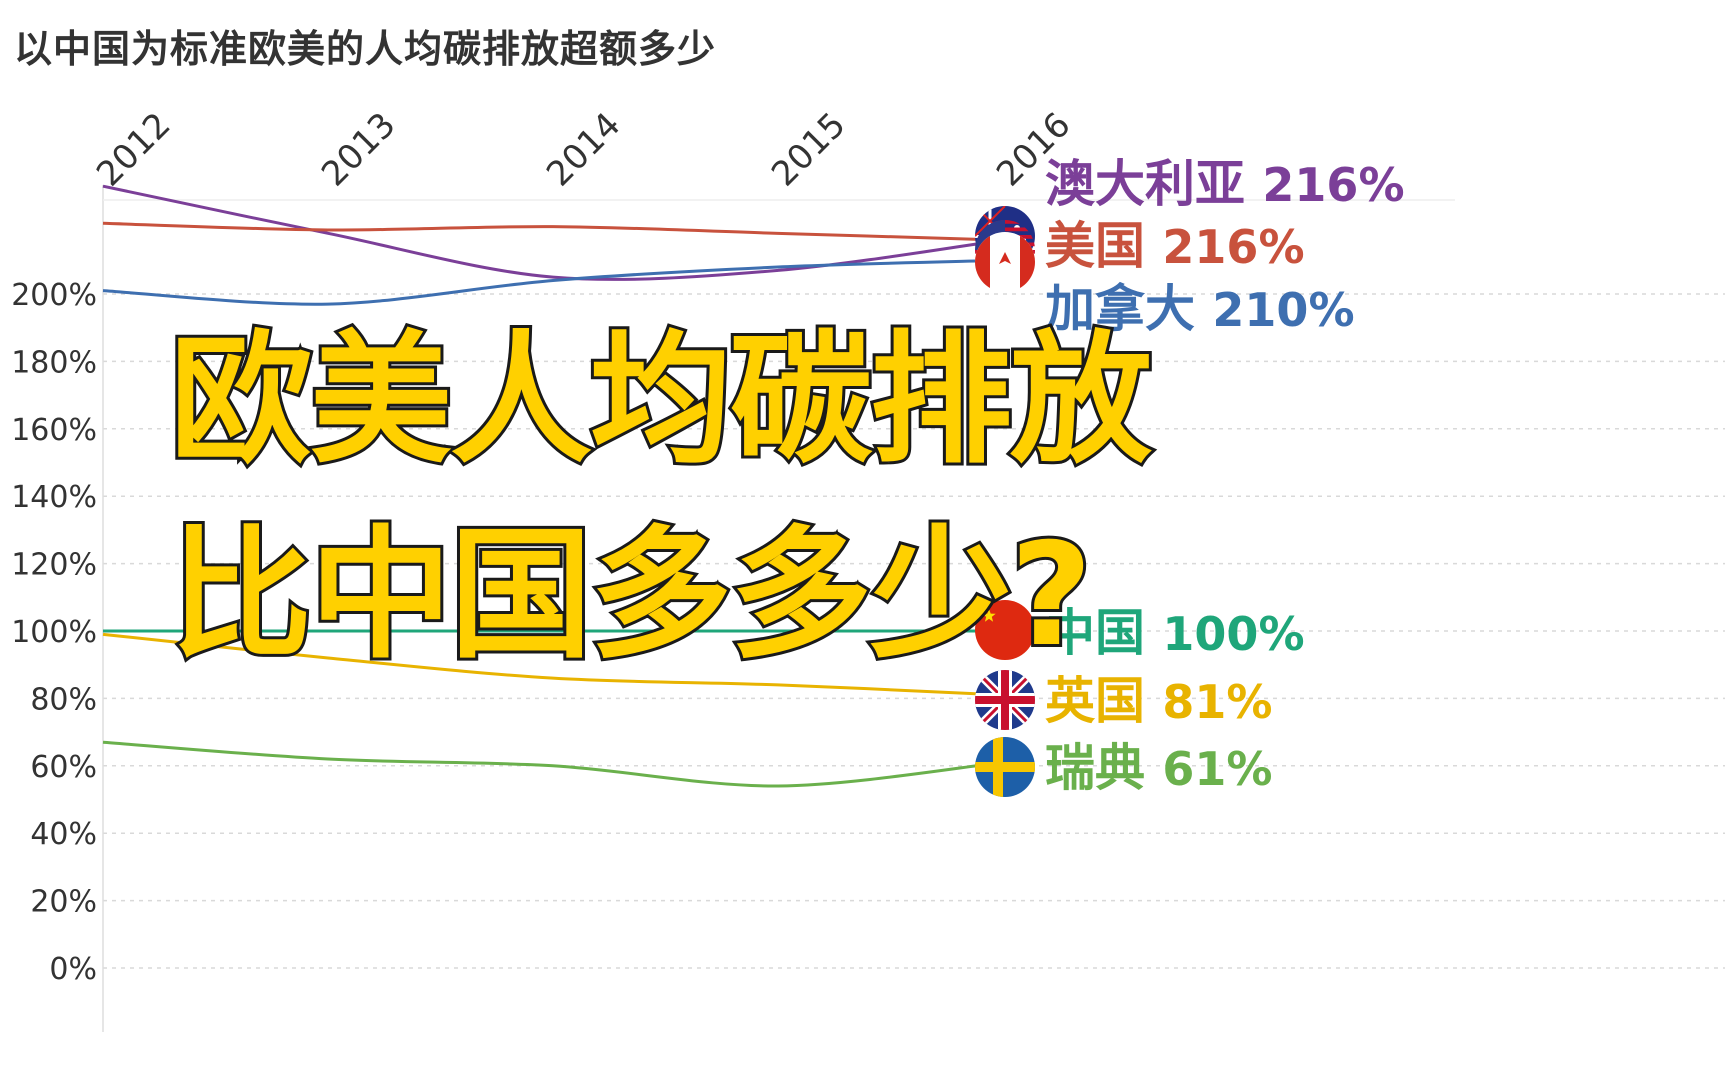 This screenshot has height=1080, width=1728. Describe the element at coordinates (73, 969) in the screenshot. I see `y-tick-label: 0%` at that location.